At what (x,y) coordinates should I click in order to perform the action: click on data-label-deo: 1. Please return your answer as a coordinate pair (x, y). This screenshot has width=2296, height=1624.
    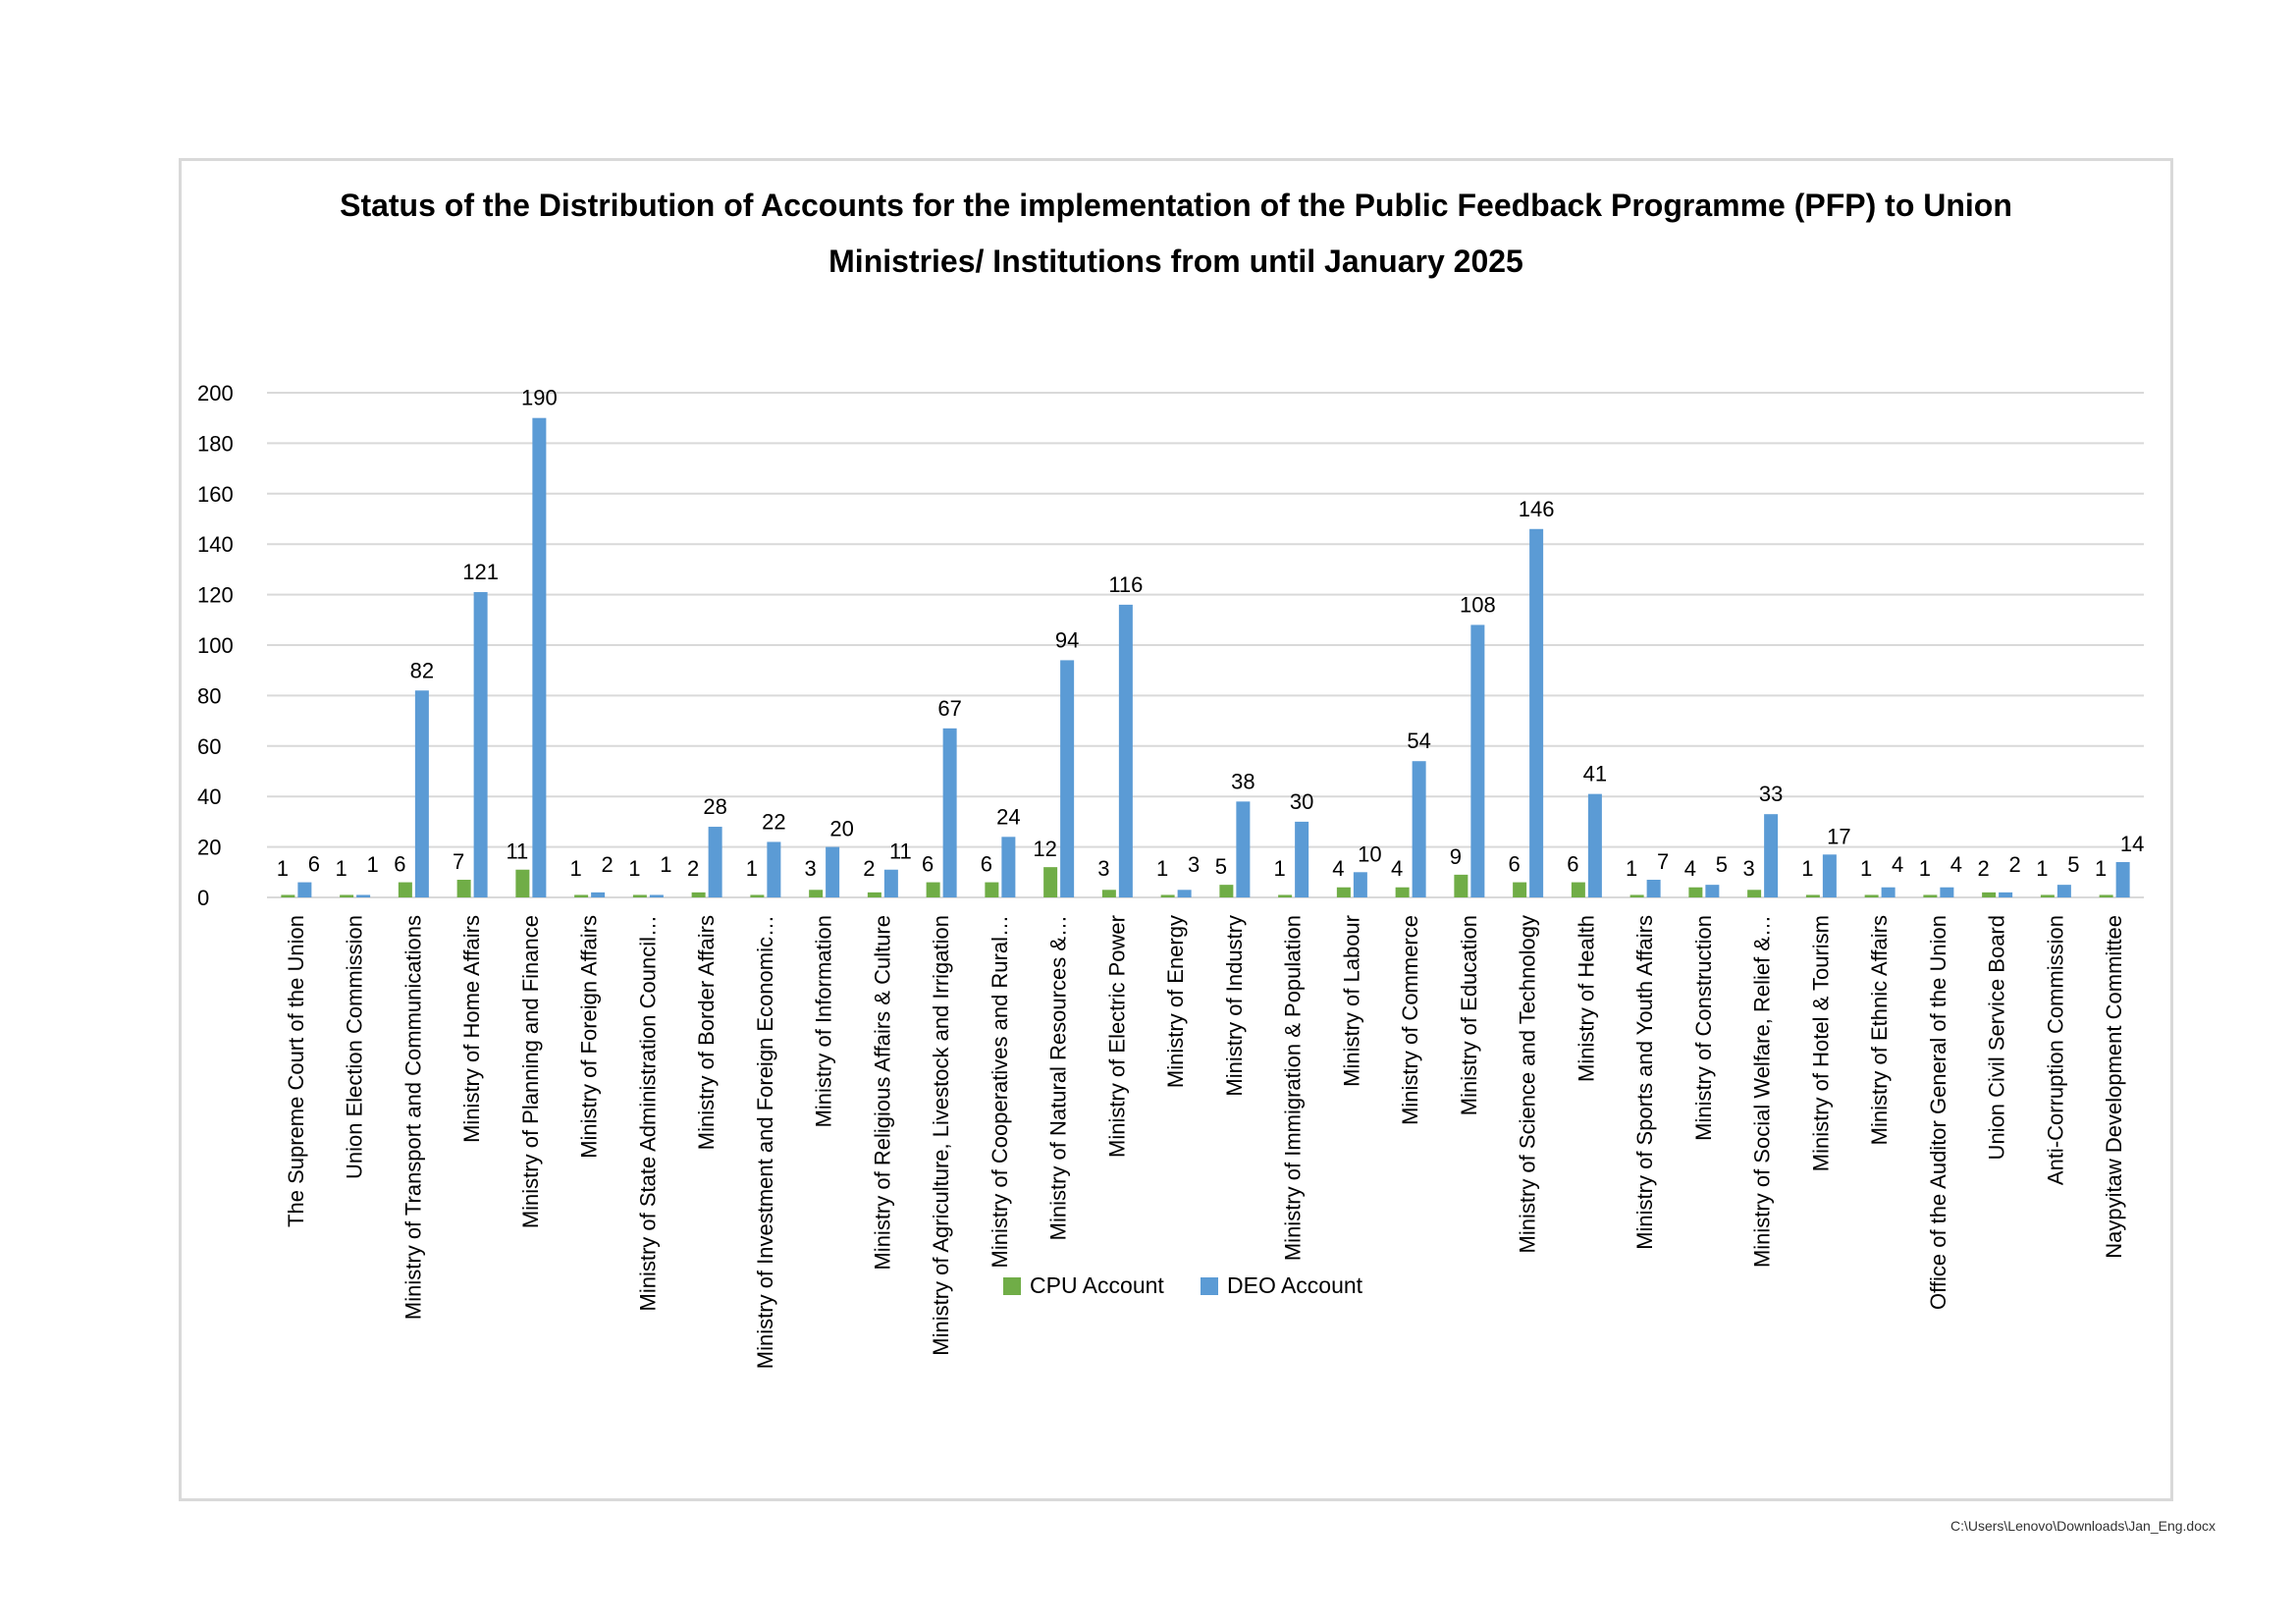
    Looking at the image, I should click on (373, 864).